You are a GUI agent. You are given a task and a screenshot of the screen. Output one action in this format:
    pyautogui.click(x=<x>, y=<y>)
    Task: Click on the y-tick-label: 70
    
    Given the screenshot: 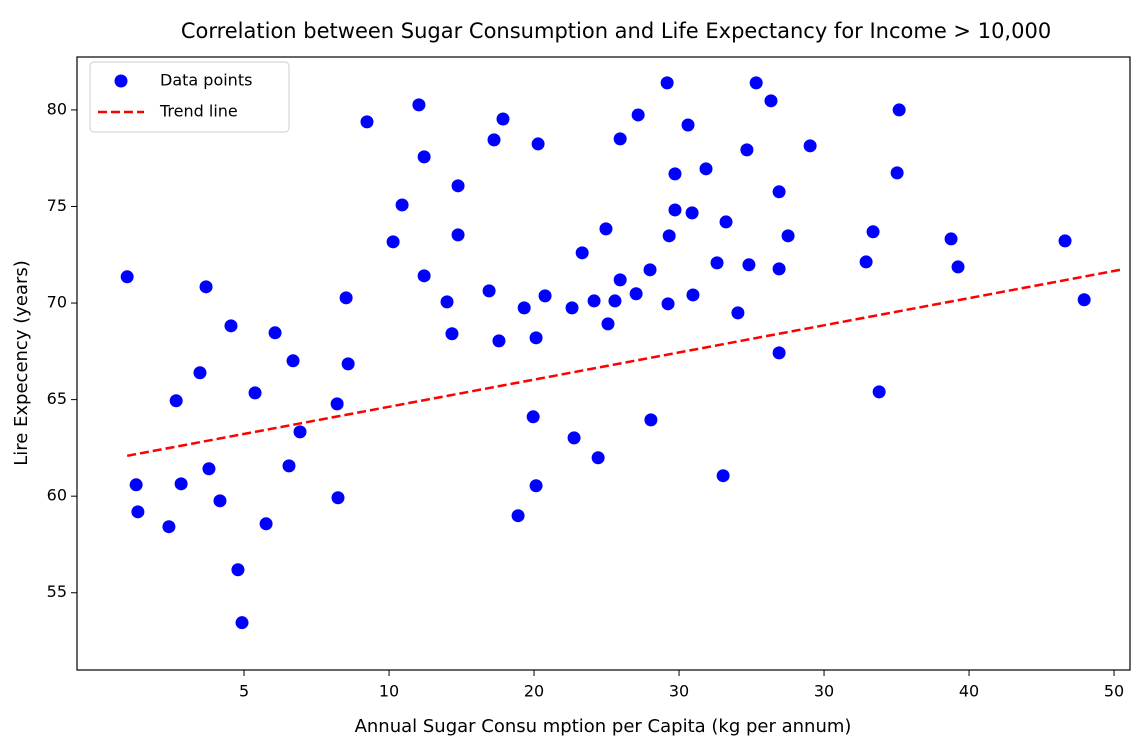 What is the action you would take?
    pyautogui.click(x=57, y=302)
    